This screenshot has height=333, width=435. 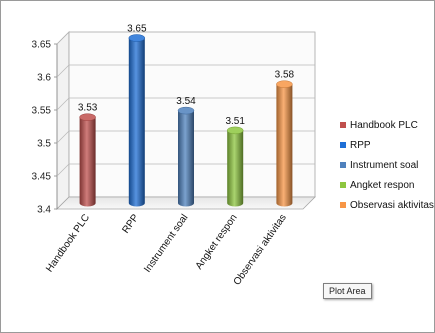 I want to click on legend-item-rpp: RPP, so click(x=355, y=145).